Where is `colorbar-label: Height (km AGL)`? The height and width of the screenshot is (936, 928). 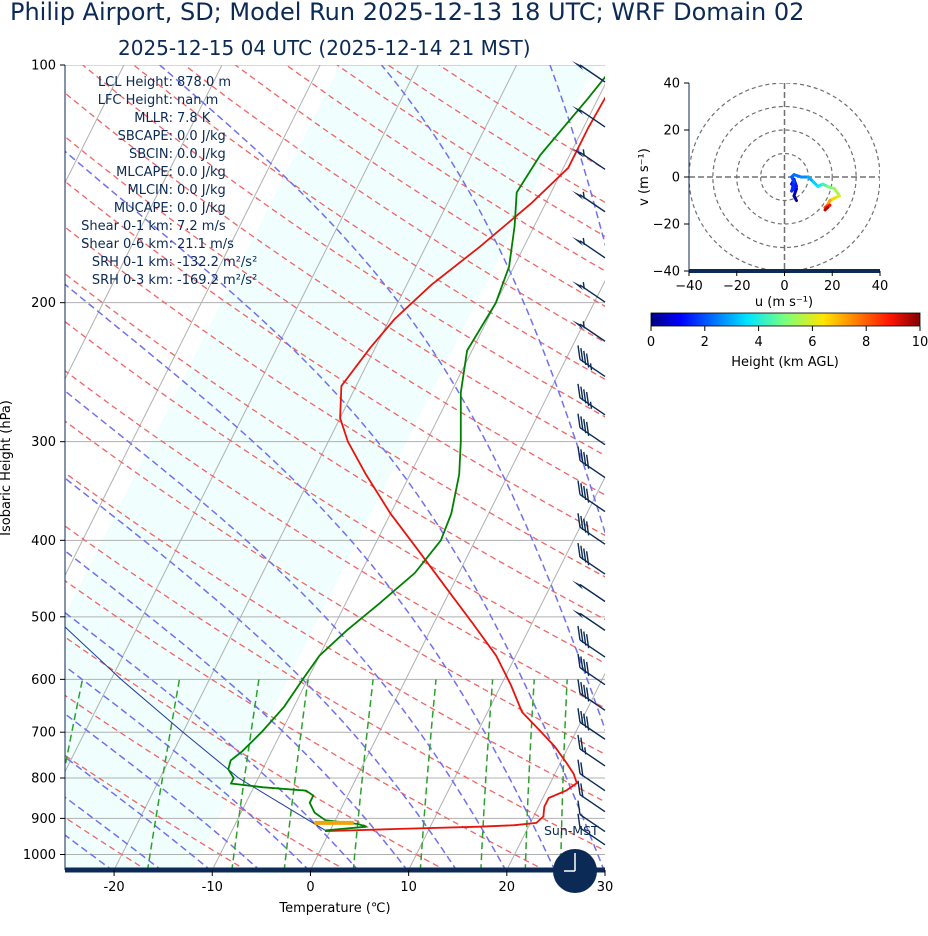 colorbar-label: Height (km AGL) is located at coordinates (785, 362).